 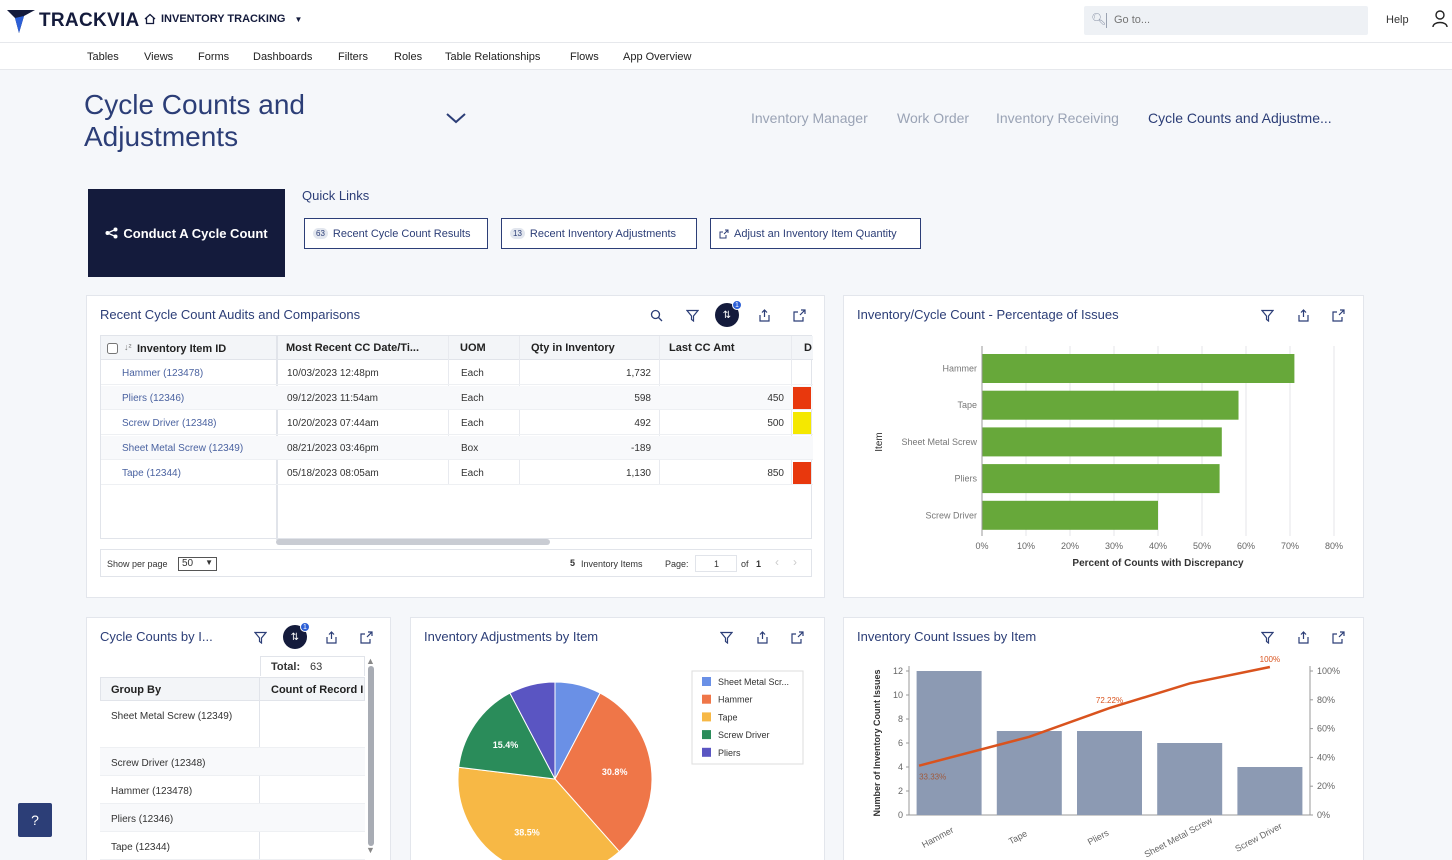 I want to click on list-item: Tape (12344), so click(x=232, y=846).